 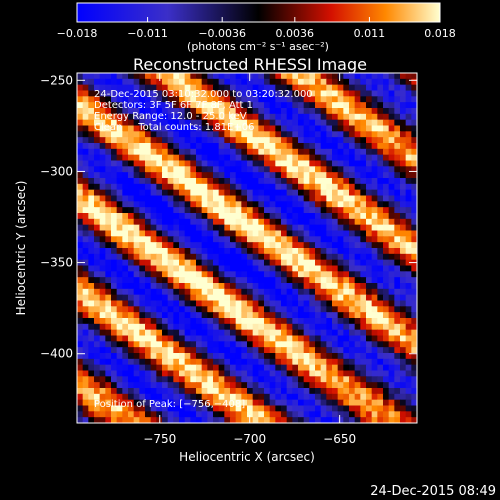 What do you see at coordinates (250, 64) in the screenshot?
I see `chart-title: Reconstructed RHESSI Image` at bounding box center [250, 64].